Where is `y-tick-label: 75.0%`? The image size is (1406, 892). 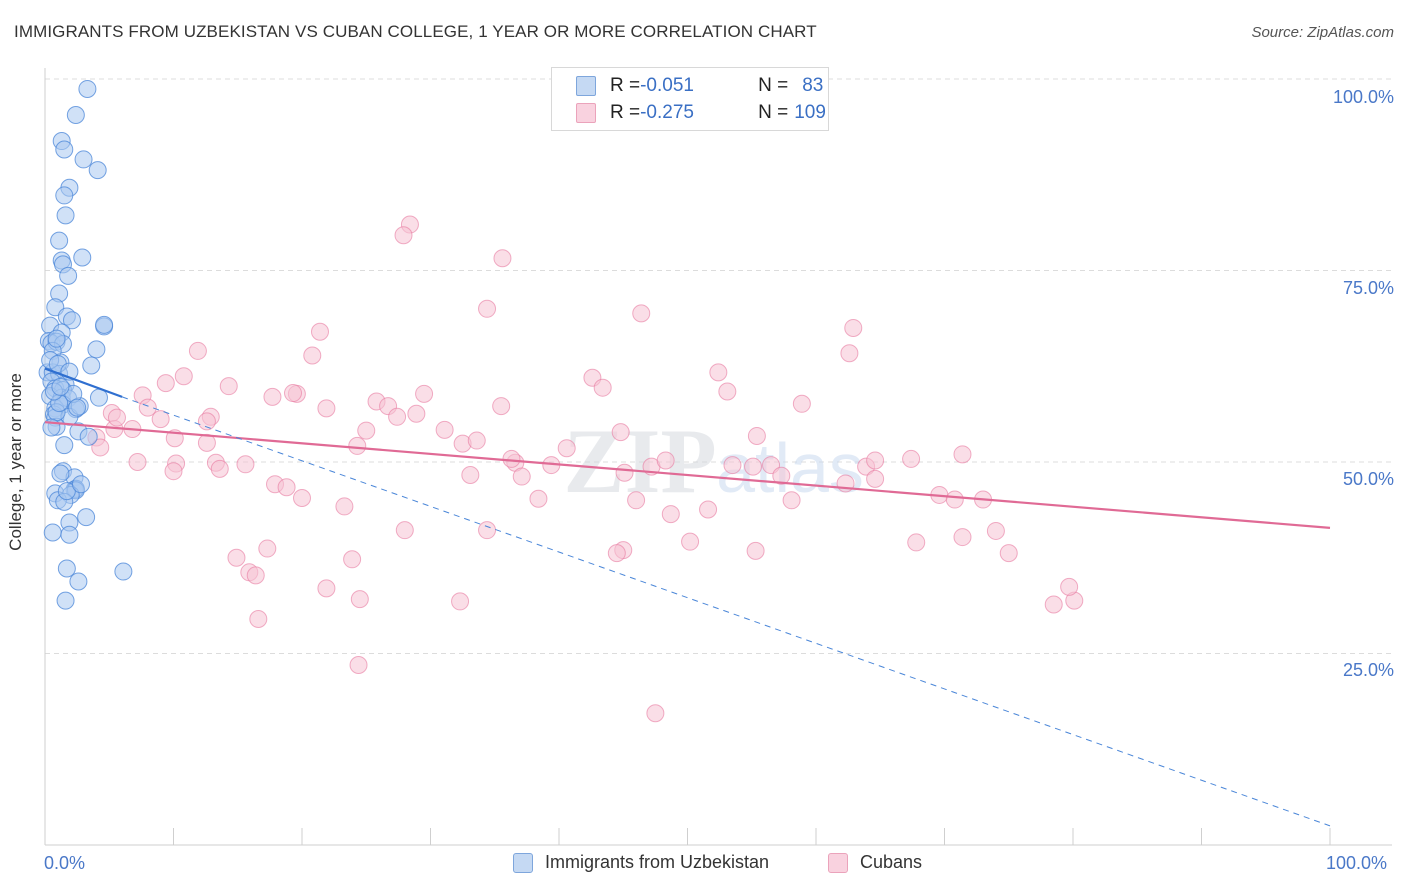
y-tick-label: 75.0% is located at coordinates (1368, 288).